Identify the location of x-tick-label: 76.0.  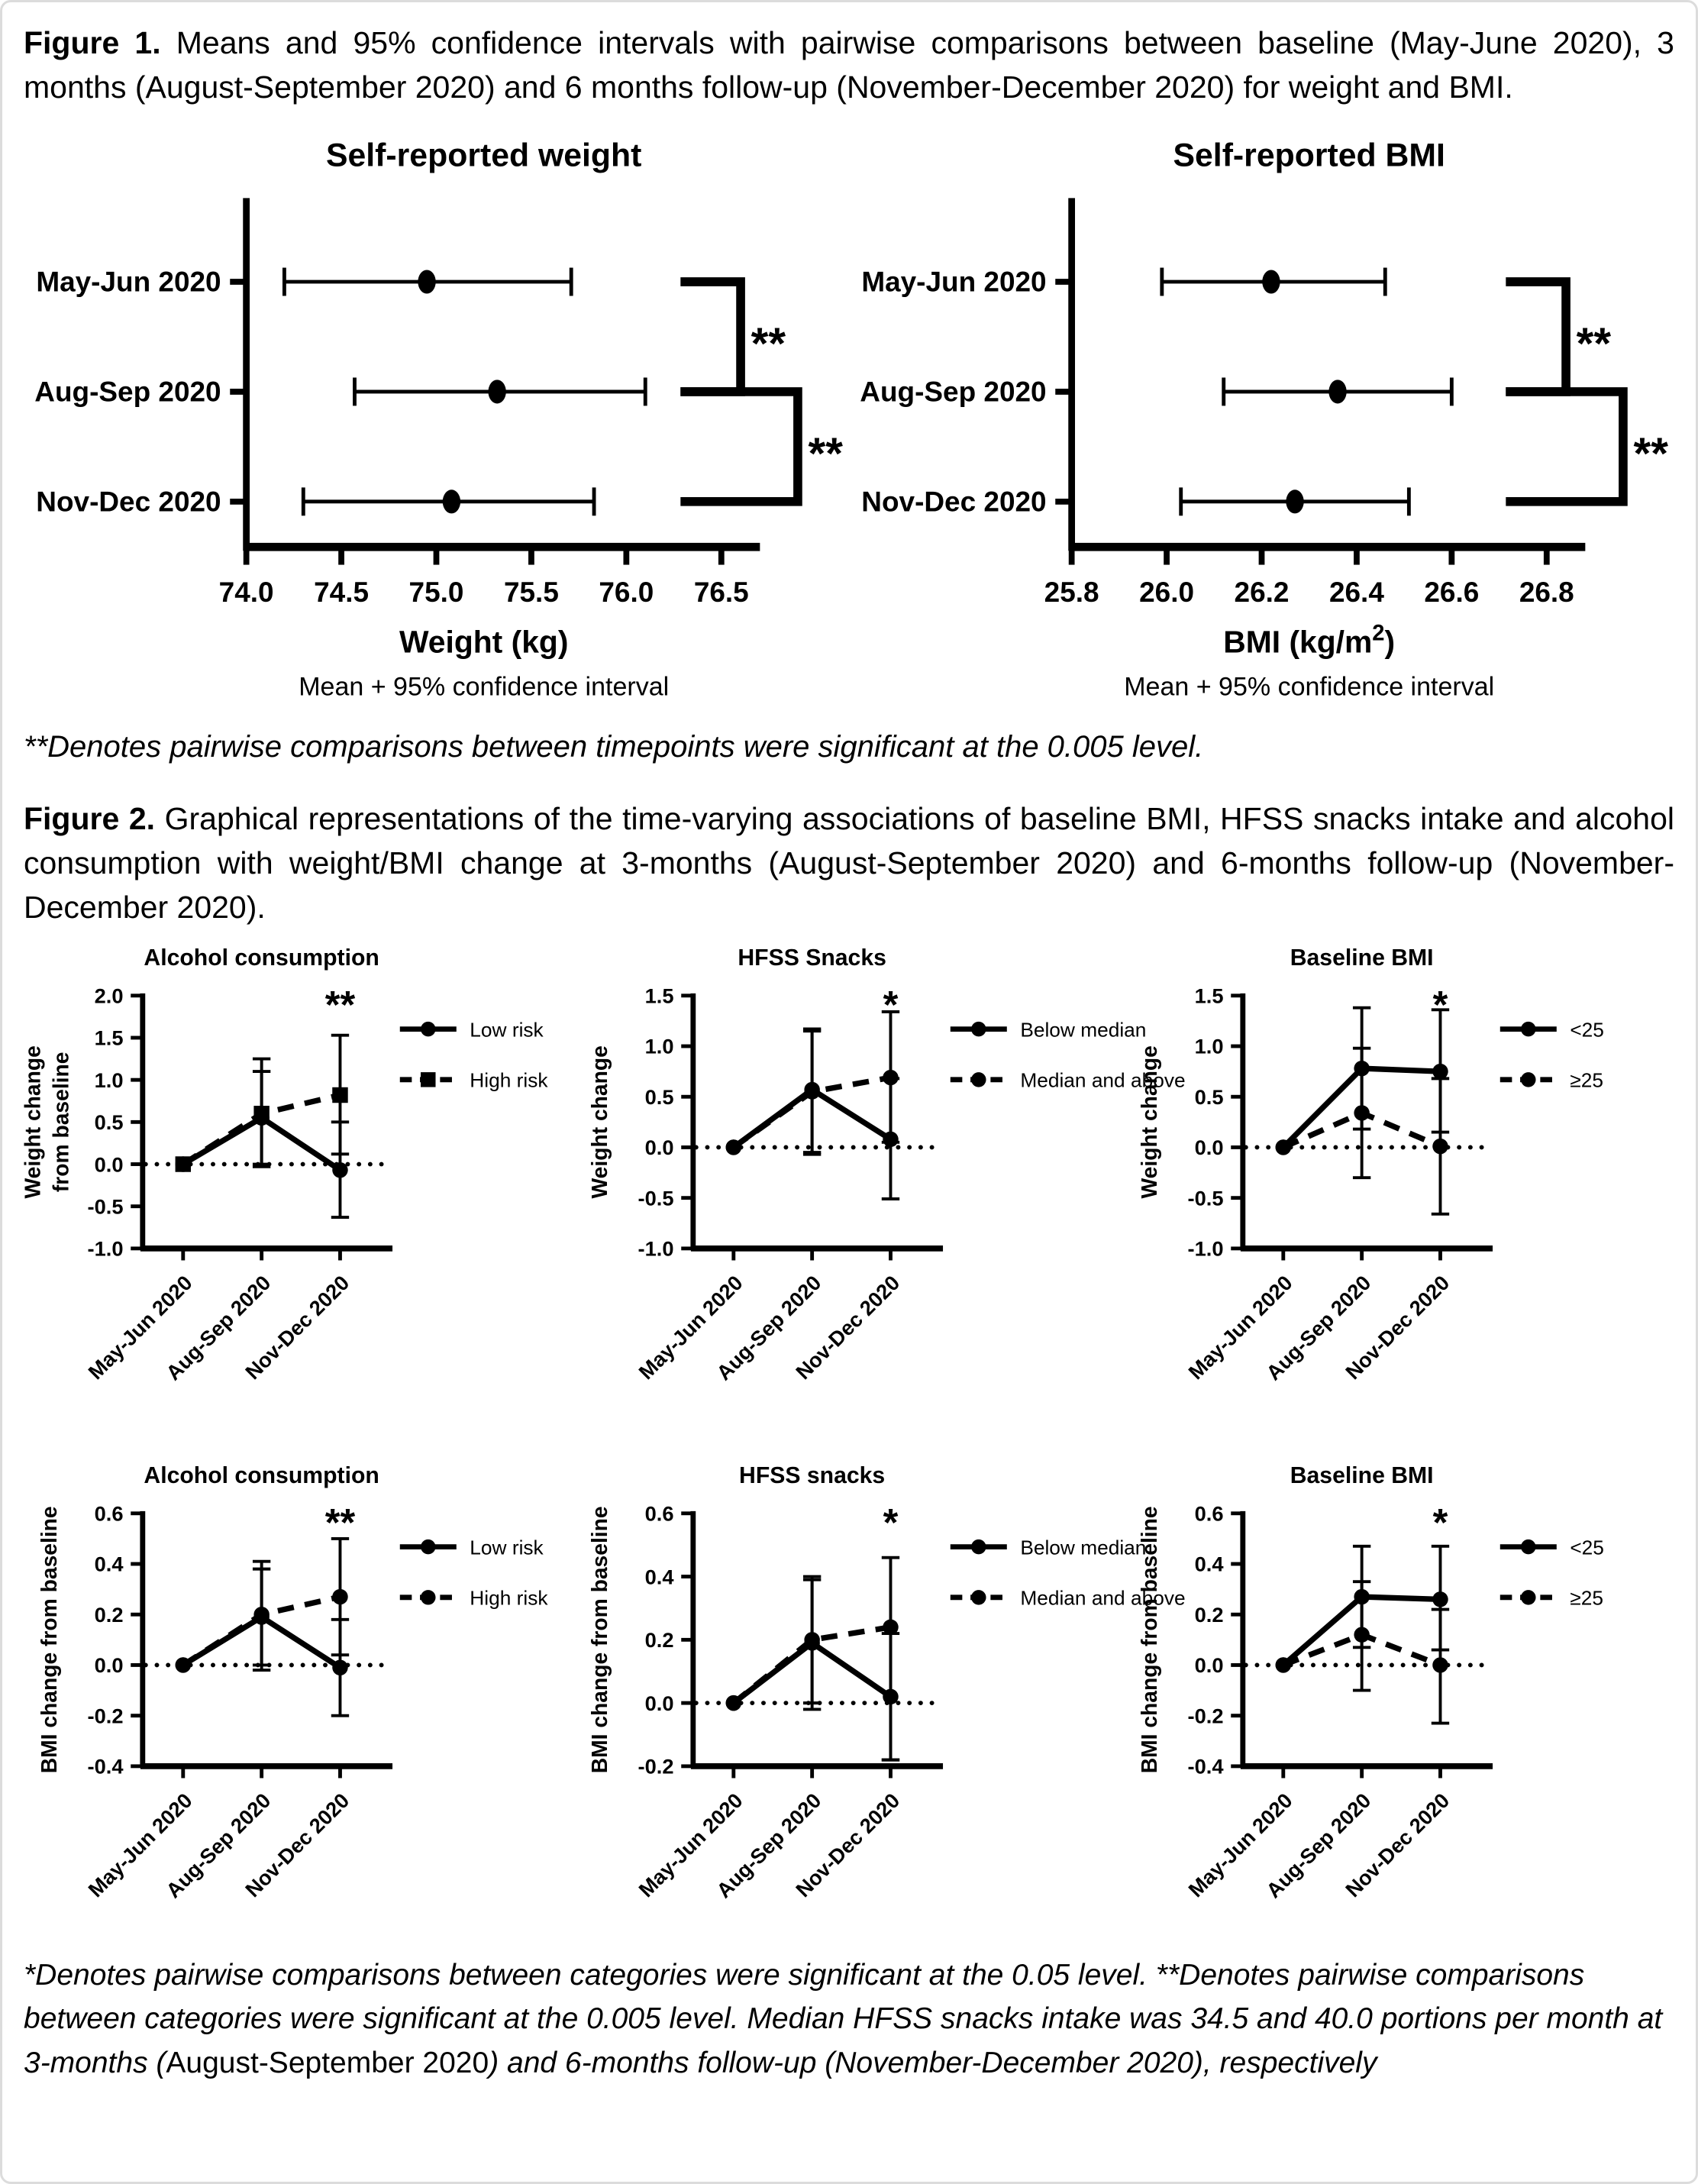
(626, 593).